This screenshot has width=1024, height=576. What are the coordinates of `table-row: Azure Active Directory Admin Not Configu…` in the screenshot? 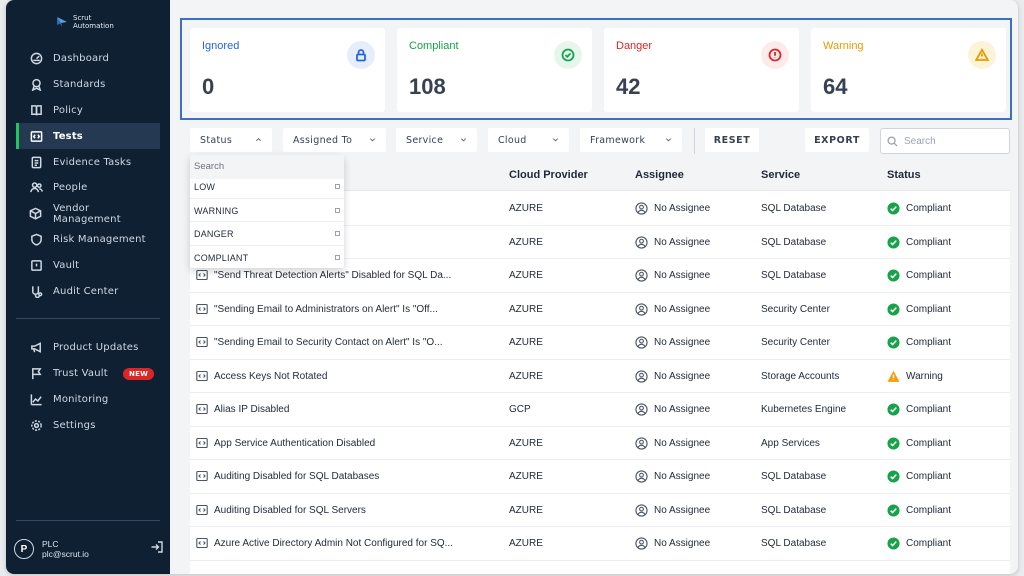 It's located at (600, 544).